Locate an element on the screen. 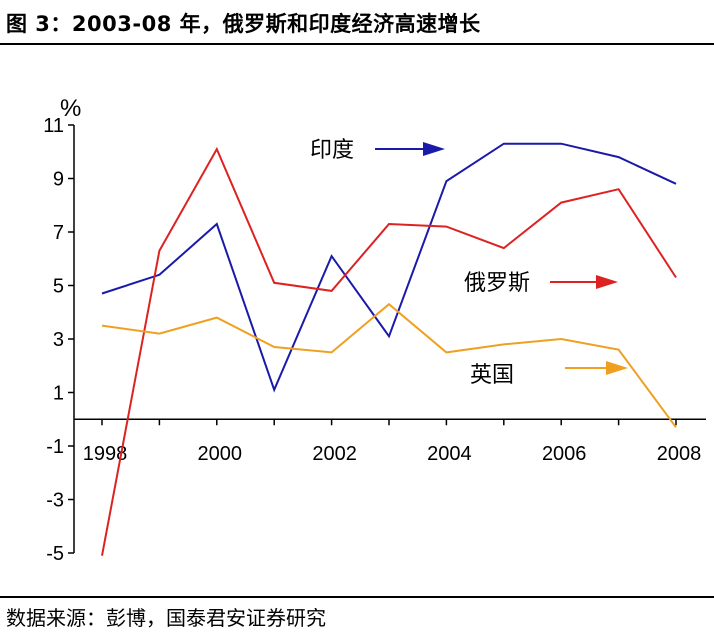 The image size is (714, 635). y-axis-unit-label: % is located at coordinates (70, 108).